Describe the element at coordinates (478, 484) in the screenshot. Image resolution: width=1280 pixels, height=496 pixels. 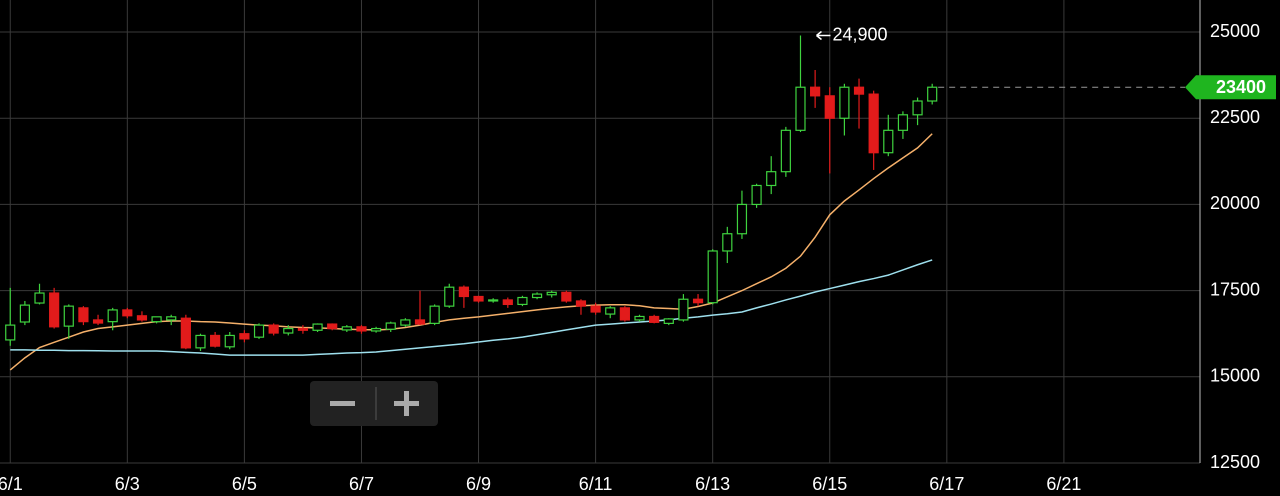
I see `x-tick-label: 6/9` at that location.